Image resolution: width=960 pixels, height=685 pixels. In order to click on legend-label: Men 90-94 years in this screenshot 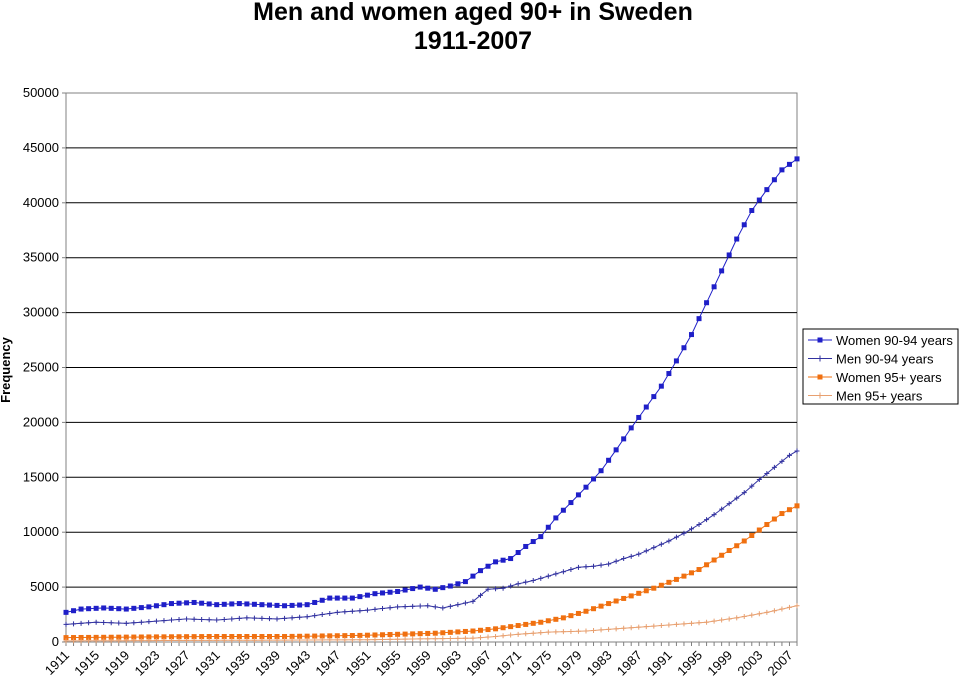, I will do `click(885, 359)`.